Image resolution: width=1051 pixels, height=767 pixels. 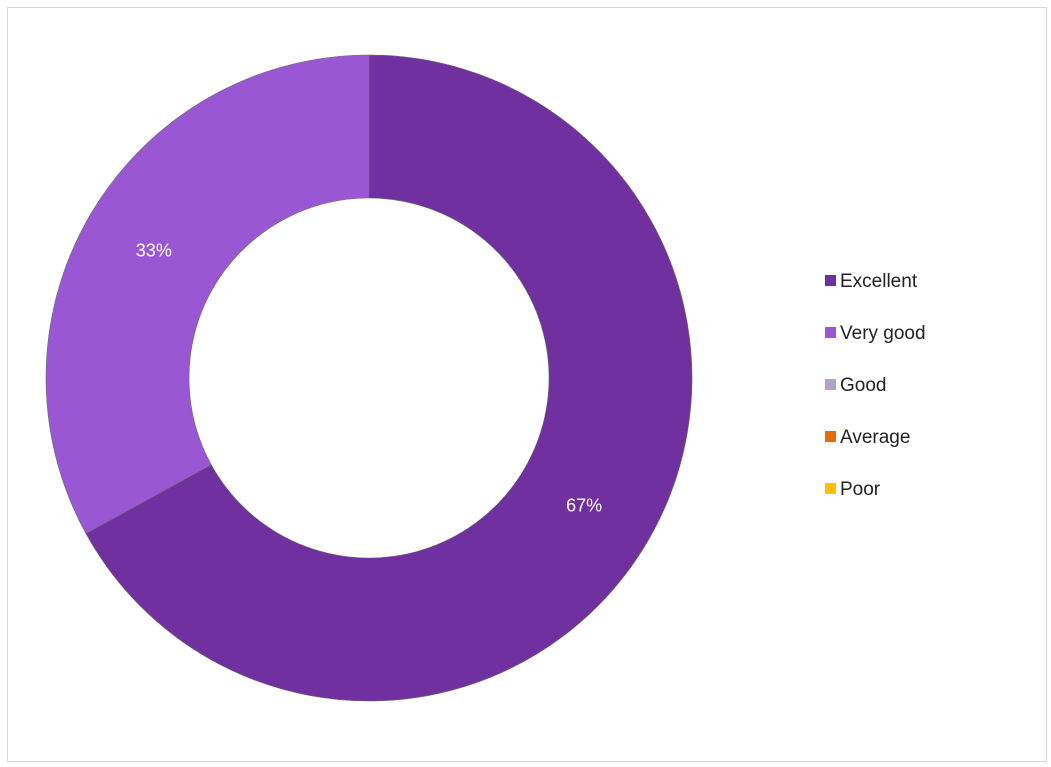 What do you see at coordinates (863, 385) in the screenshot?
I see `legend-label-good: Good` at bounding box center [863, 385].